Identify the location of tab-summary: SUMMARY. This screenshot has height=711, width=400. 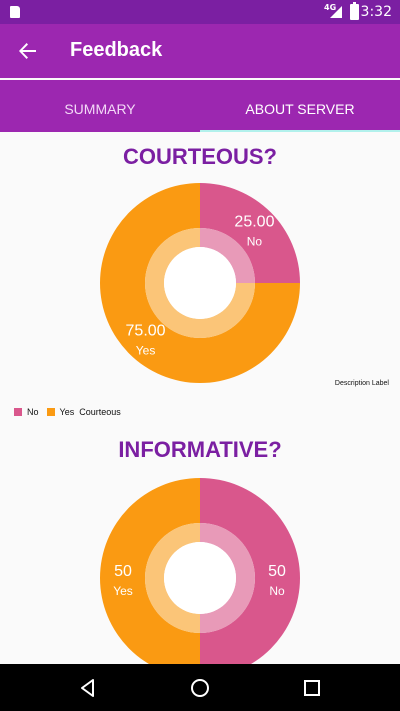
(100, 109).